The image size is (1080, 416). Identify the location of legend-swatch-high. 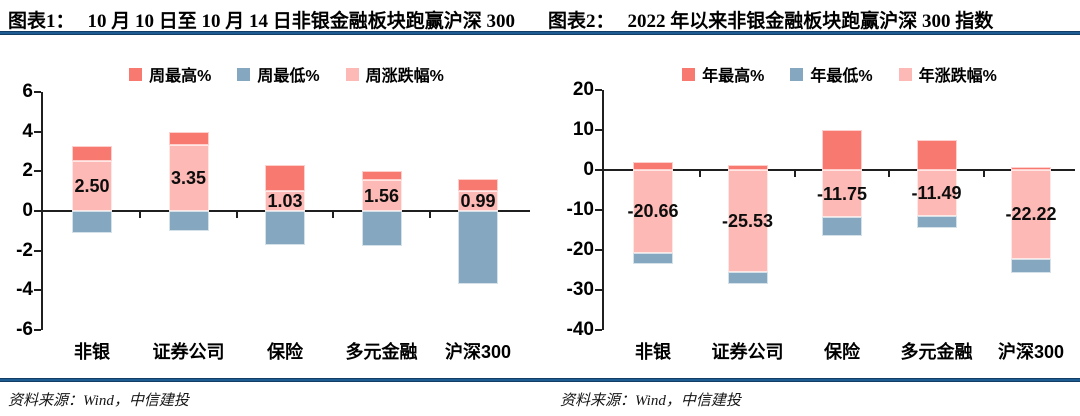
(689, 74).